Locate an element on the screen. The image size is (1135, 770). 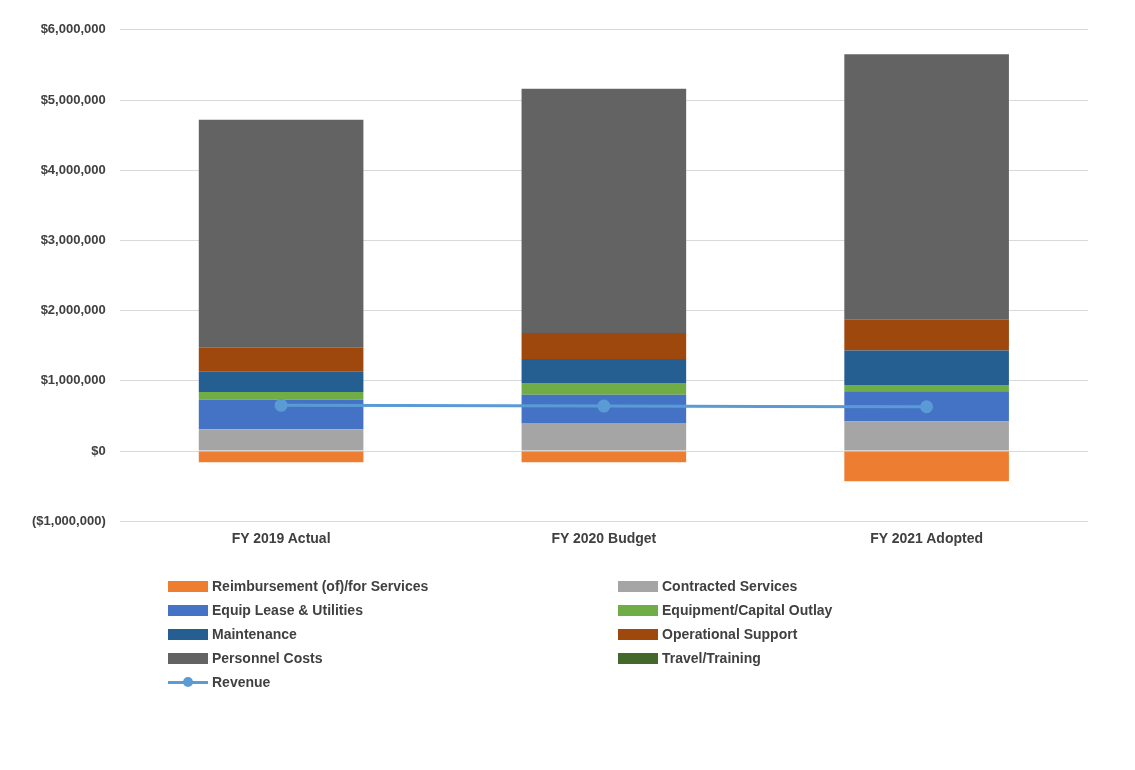
y-tick-label: $5,000,000 is located at coordinates (73, 99).